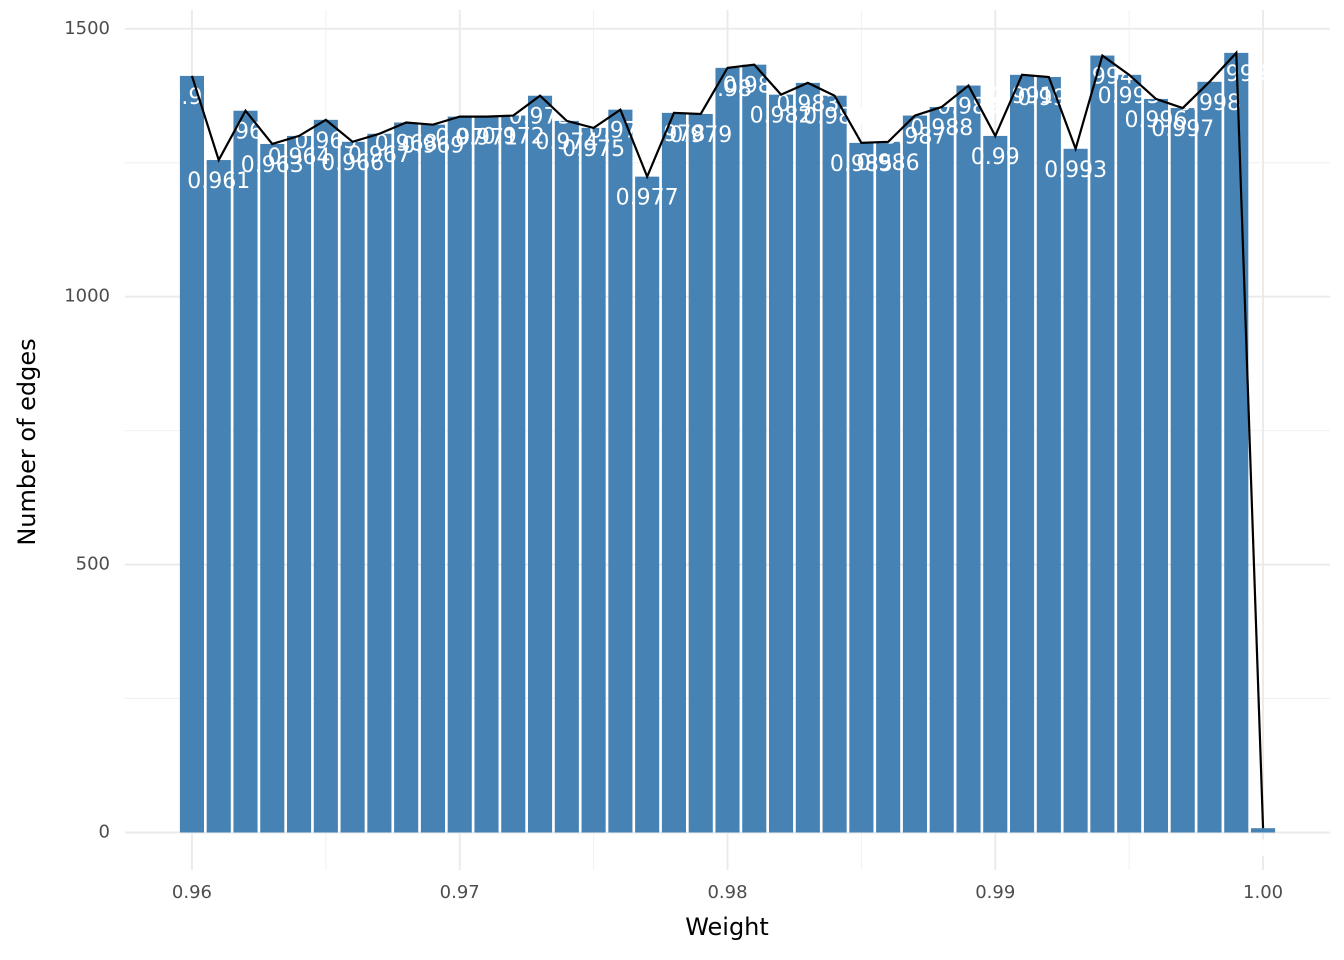  I want to click on x-tick-label: 0.97, so click(460, 892).